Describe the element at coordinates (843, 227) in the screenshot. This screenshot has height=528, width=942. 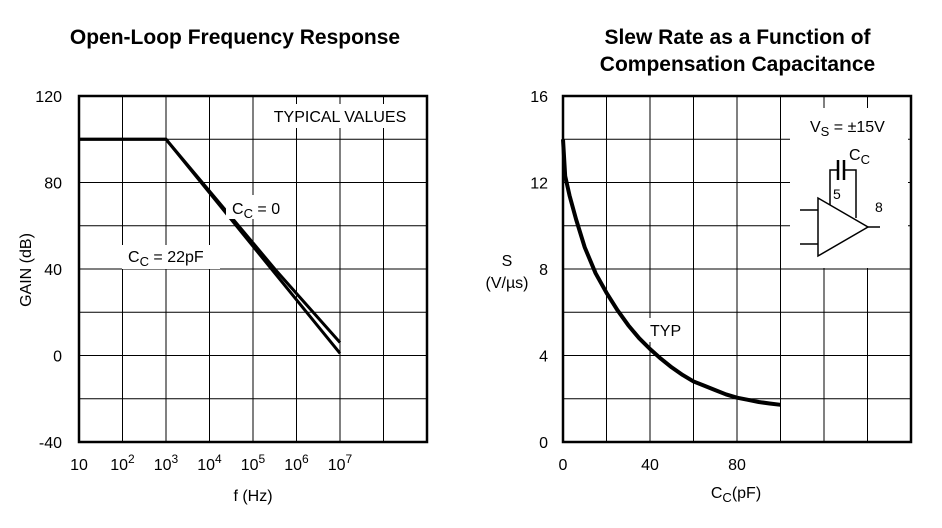
I see `op-amp-triangle` at that location.